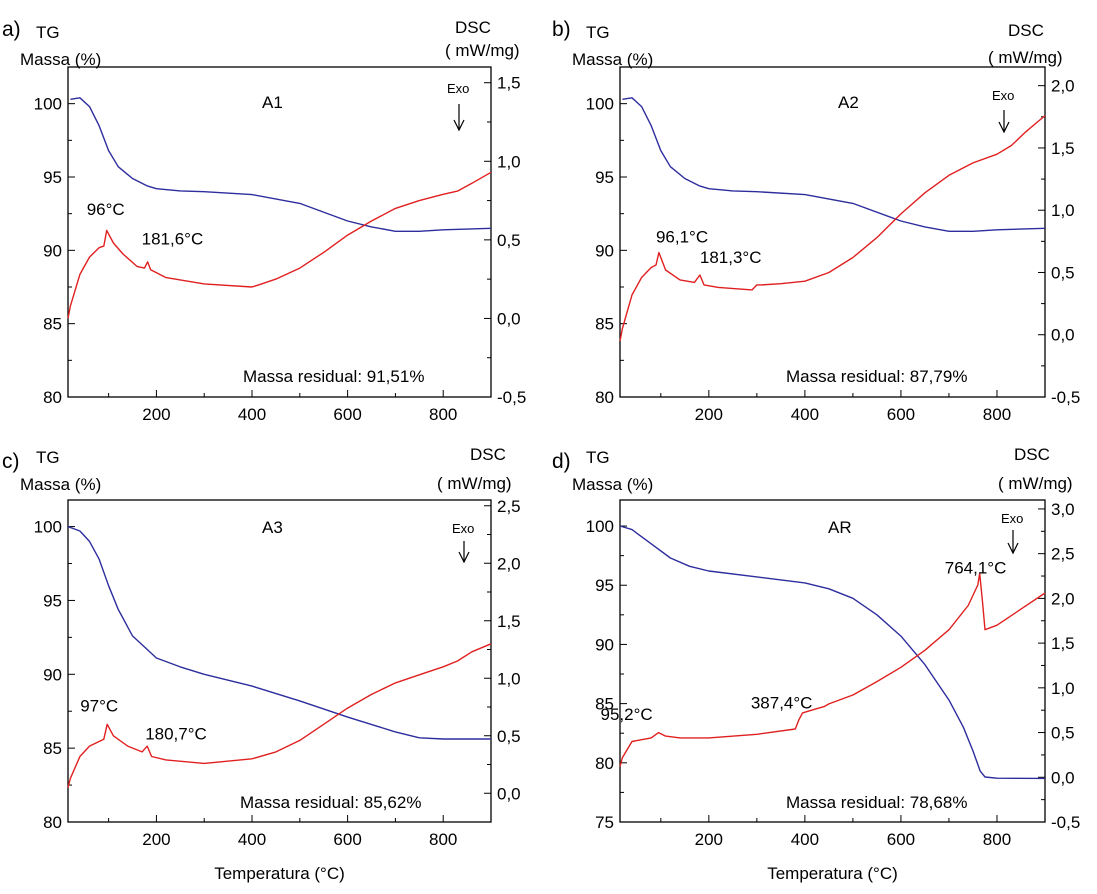 The width and height of the screenshot is (1097, 894). Describe the element at coordinates (272, 527) in the screenshot. I see `sample-label: A3` at that location.